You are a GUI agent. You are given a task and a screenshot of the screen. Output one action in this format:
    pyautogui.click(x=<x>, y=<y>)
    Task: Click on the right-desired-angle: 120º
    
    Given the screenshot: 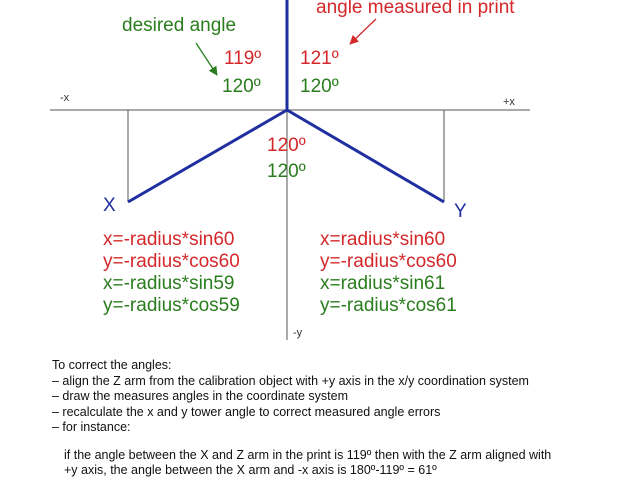 What is the action you would take?
    pyautogui.click(x=319, y=86)
    